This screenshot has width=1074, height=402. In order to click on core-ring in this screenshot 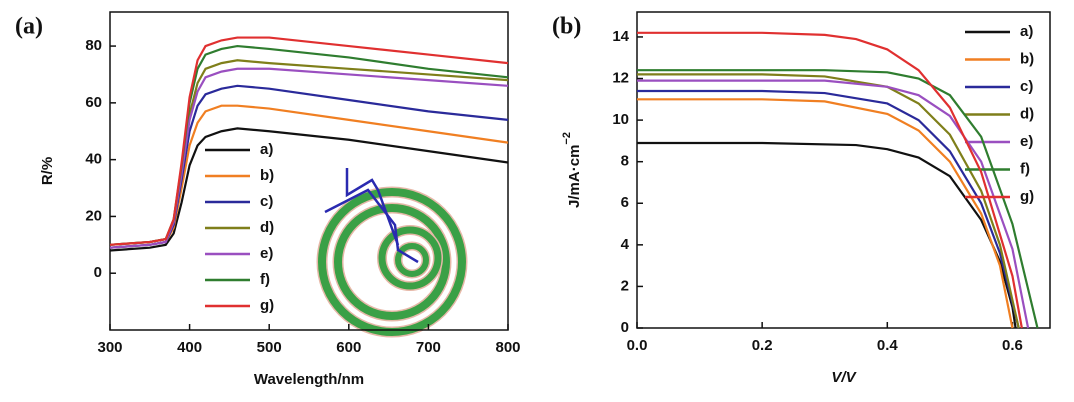, I will do `click(412, 260)`.